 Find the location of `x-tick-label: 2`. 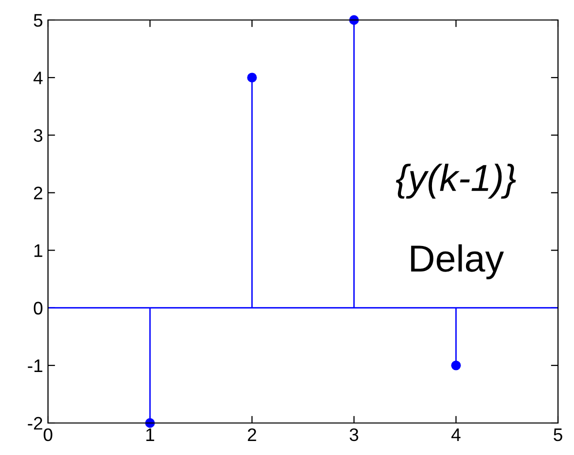

x-tick-label: 2 is located at coordinates (252, 434).